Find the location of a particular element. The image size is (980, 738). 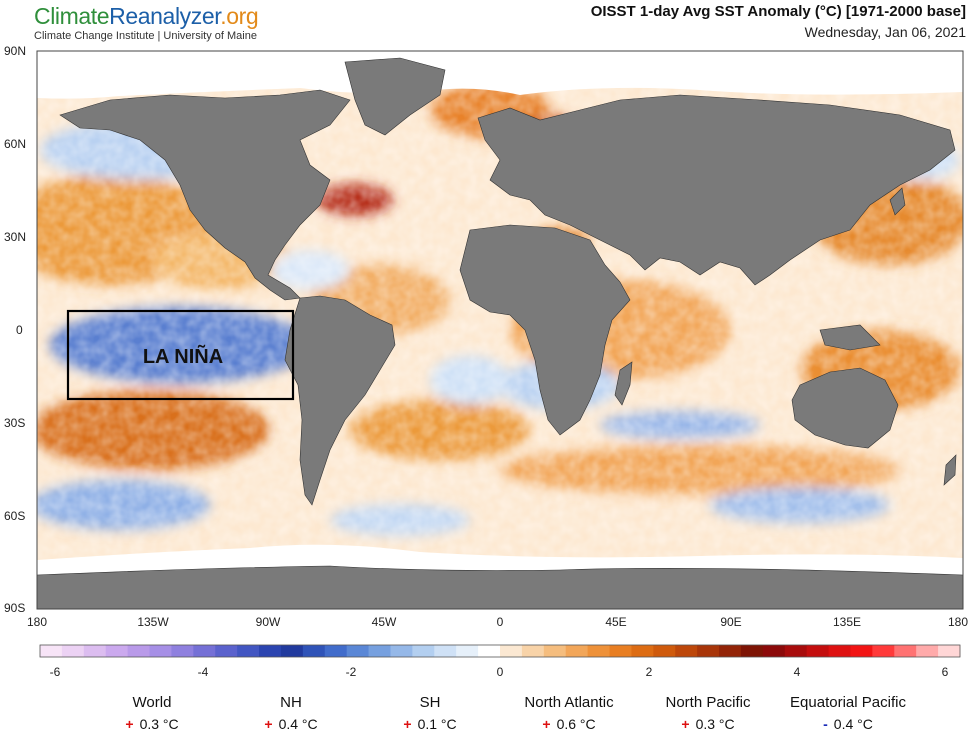

lat-label: 90S is located at coordinates (15, 608).